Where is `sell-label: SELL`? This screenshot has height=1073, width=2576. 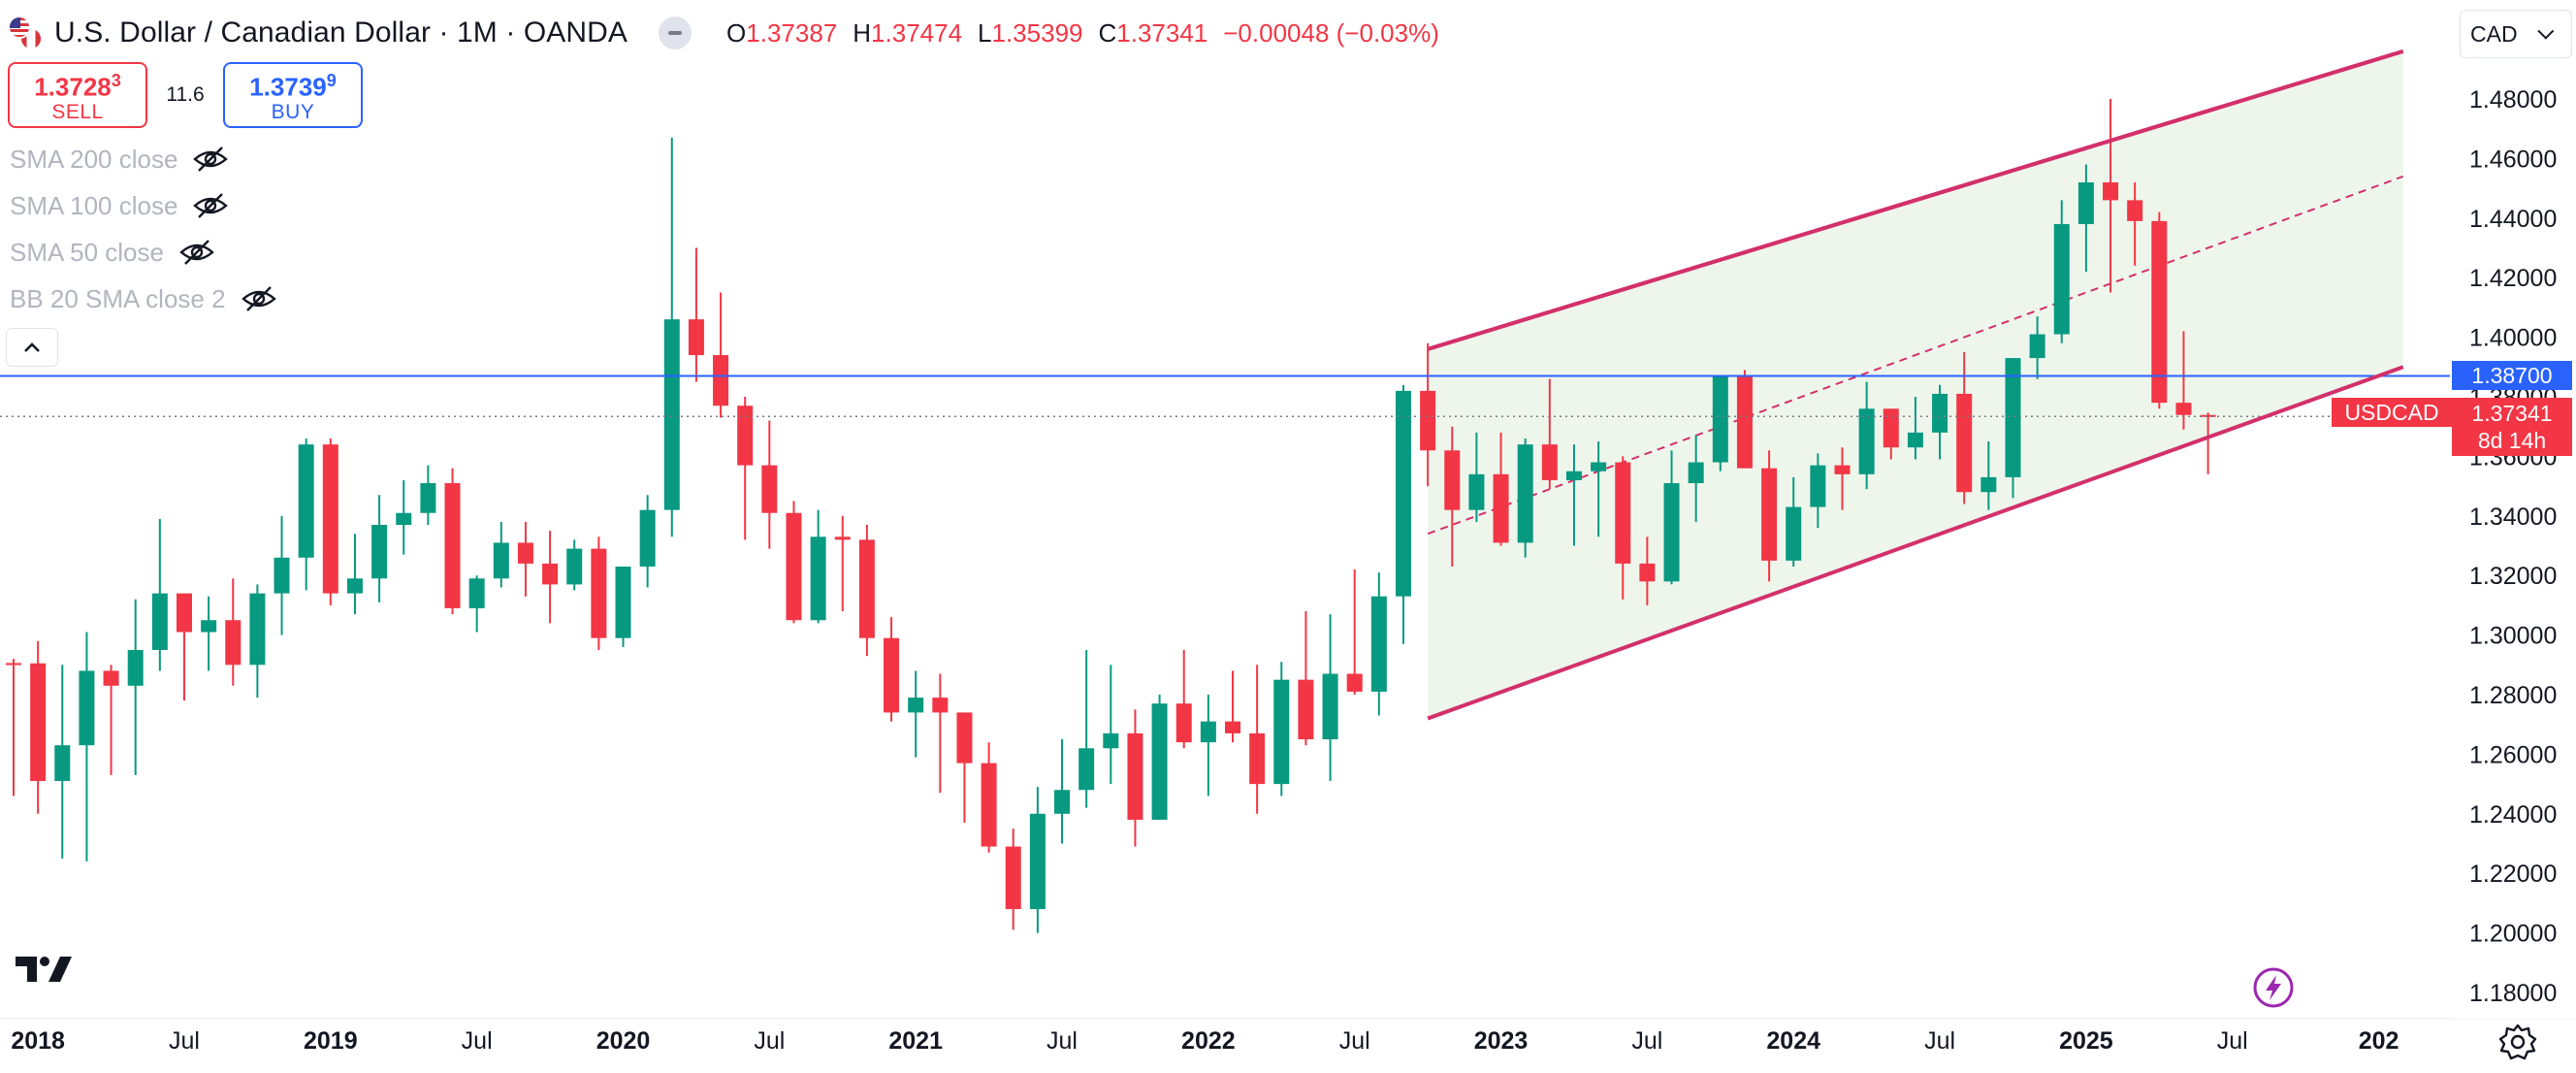 sell-label: SELL is located at coordinates (77, 112).